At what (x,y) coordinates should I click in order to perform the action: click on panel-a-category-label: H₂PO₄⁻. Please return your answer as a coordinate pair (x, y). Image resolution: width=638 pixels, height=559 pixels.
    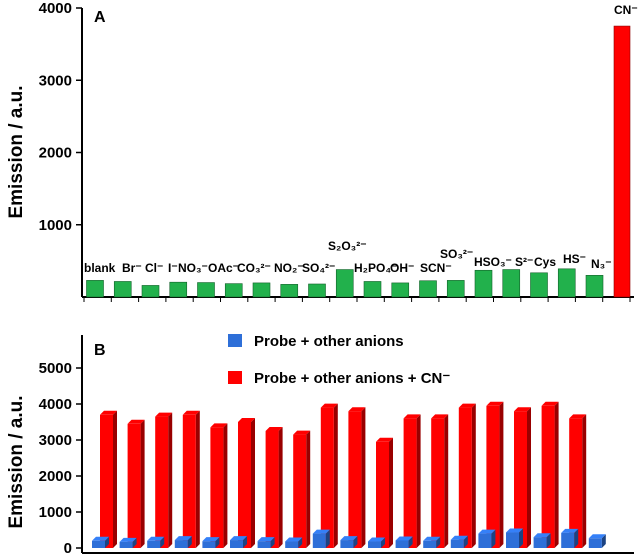
    Looking at the image, I should click on (375, 268).